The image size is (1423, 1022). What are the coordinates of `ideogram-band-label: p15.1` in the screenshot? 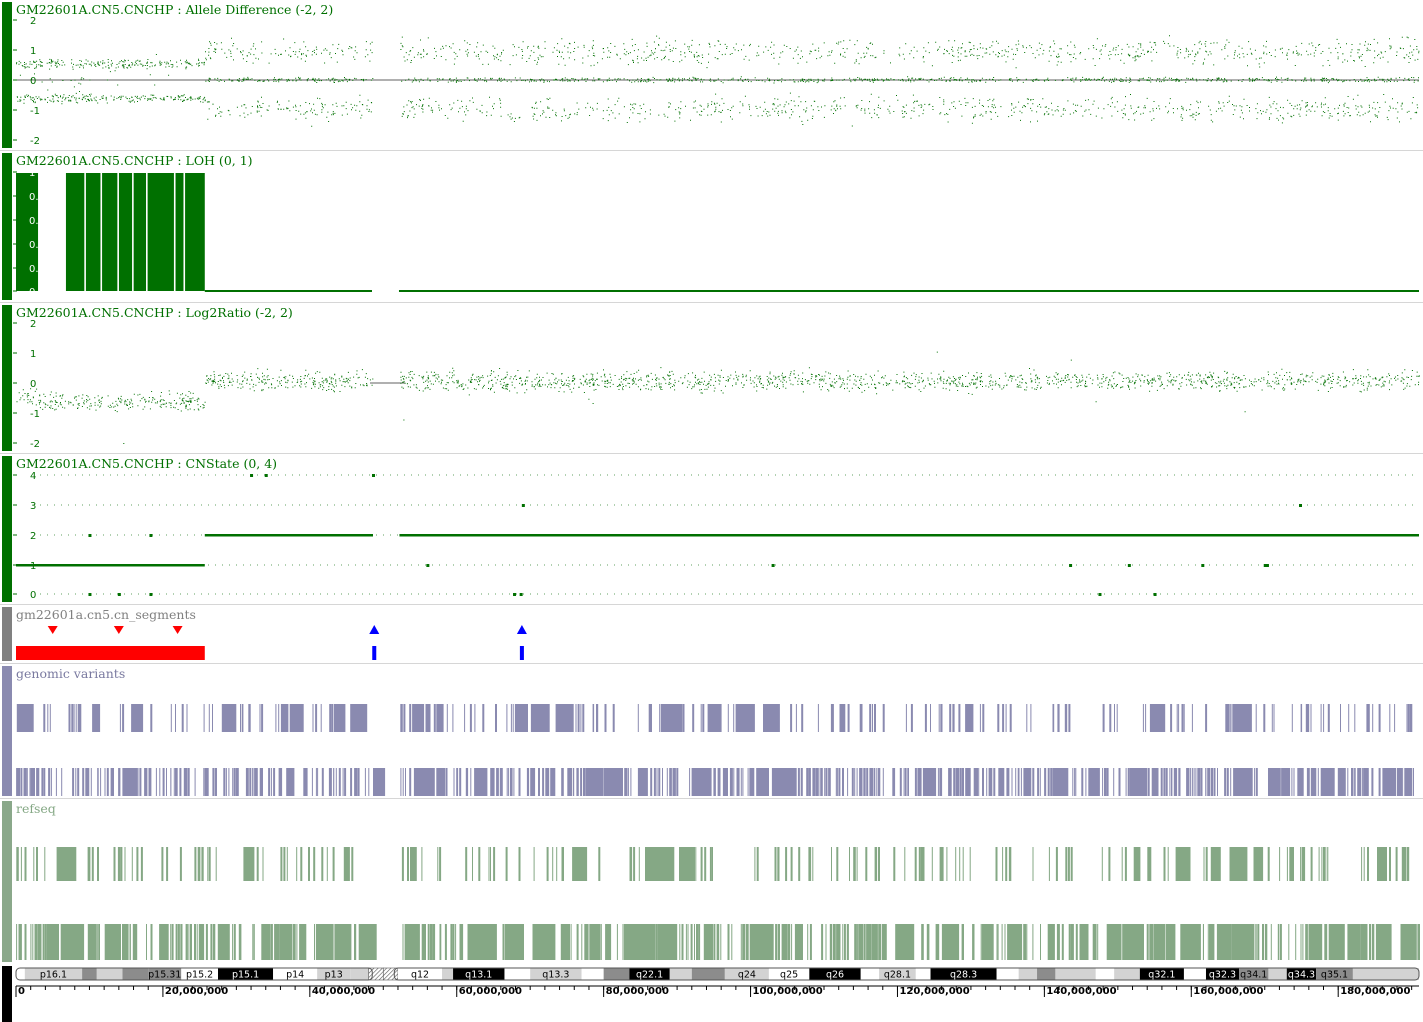 It's located at (245, 975).